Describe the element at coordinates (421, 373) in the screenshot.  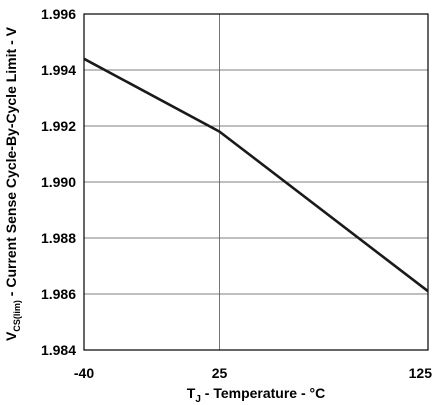
I see `x-tick-label: 125` at that location.